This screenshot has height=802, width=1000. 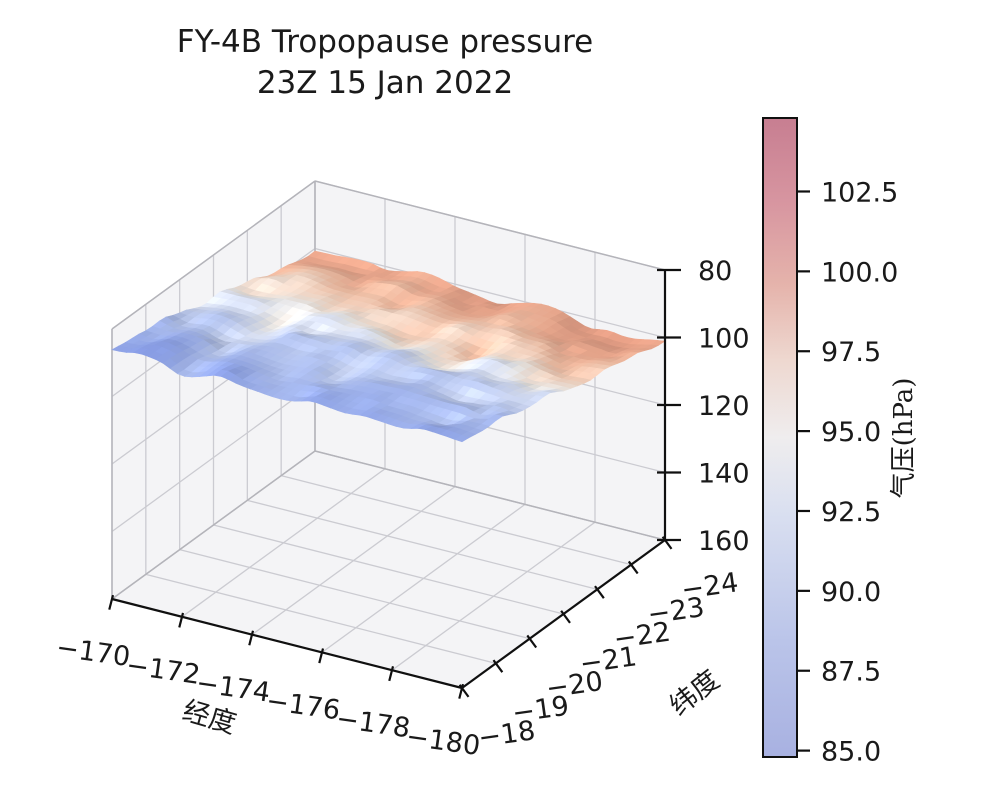 What do you see at coordinates (851, 352) in the screenshot?
I see `svg-text: 97.5` at bounding box center [851, 352].